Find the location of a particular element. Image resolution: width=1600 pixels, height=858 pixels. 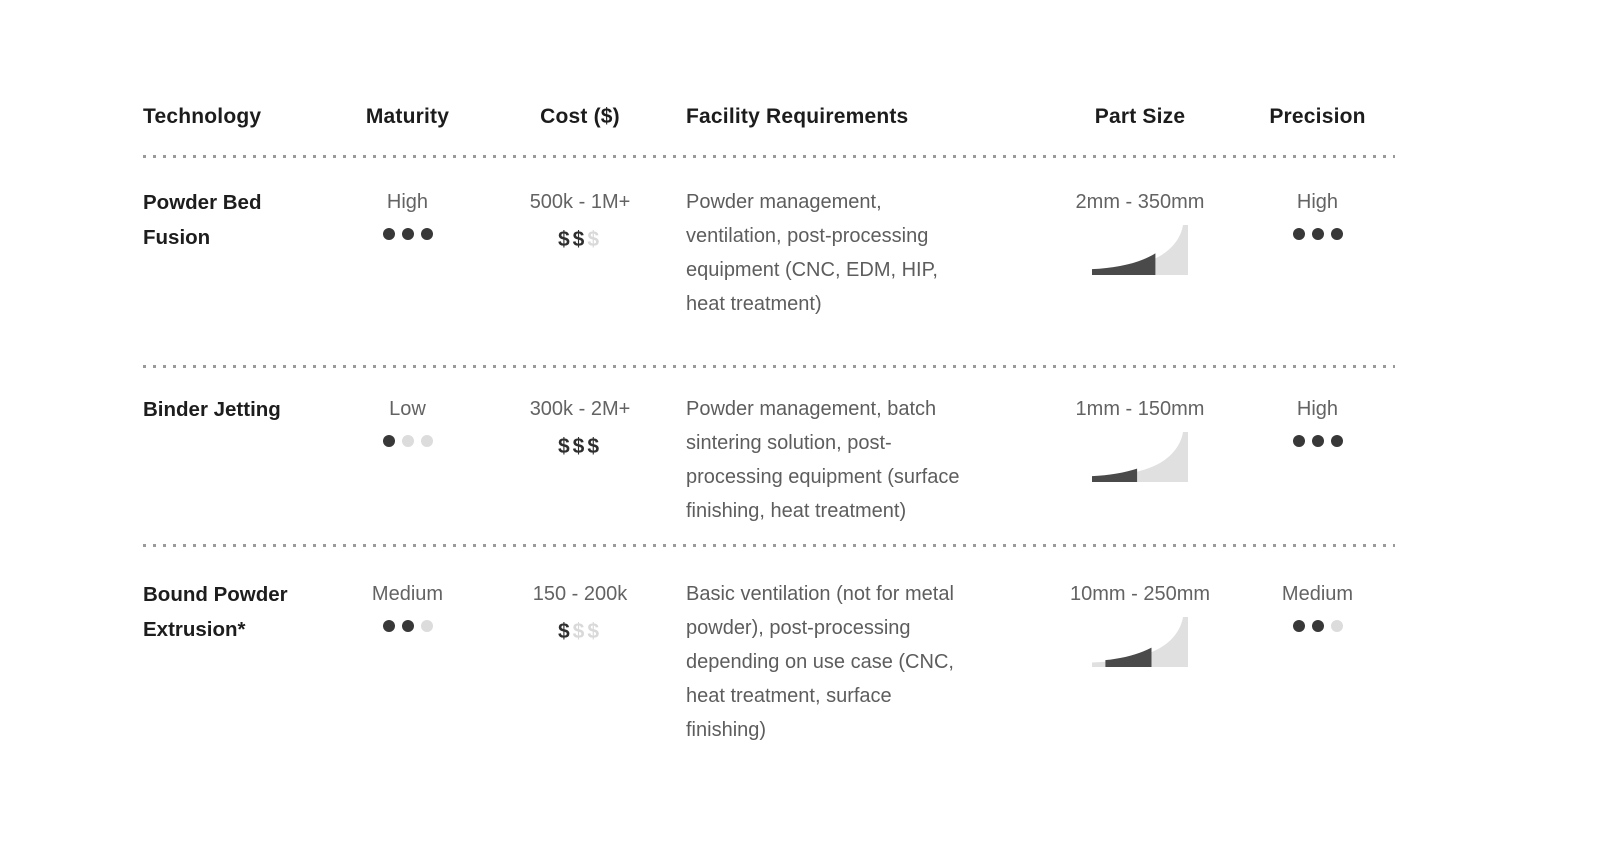

part-size-range: 10mm - 250mm is located at coordinates (1140, 594).